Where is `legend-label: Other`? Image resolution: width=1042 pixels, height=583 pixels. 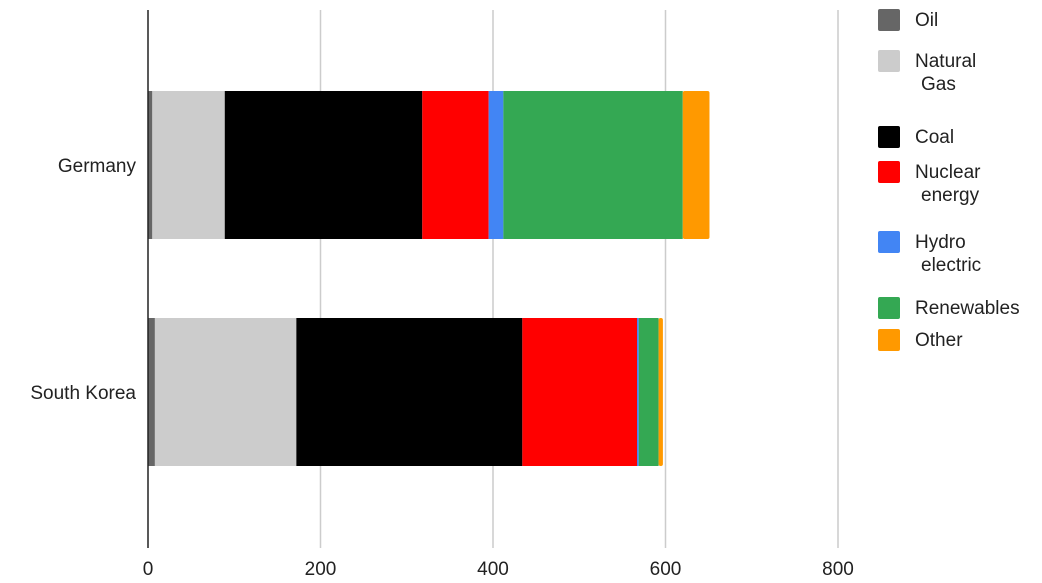 legend-label: Other is located at coordinates (939, 340).